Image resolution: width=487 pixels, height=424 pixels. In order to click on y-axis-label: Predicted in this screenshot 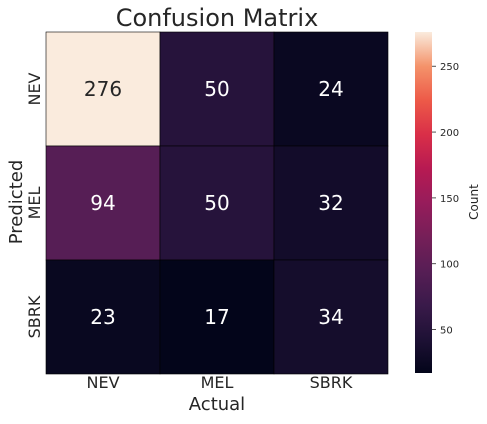, I will do `click(16, 202)`.